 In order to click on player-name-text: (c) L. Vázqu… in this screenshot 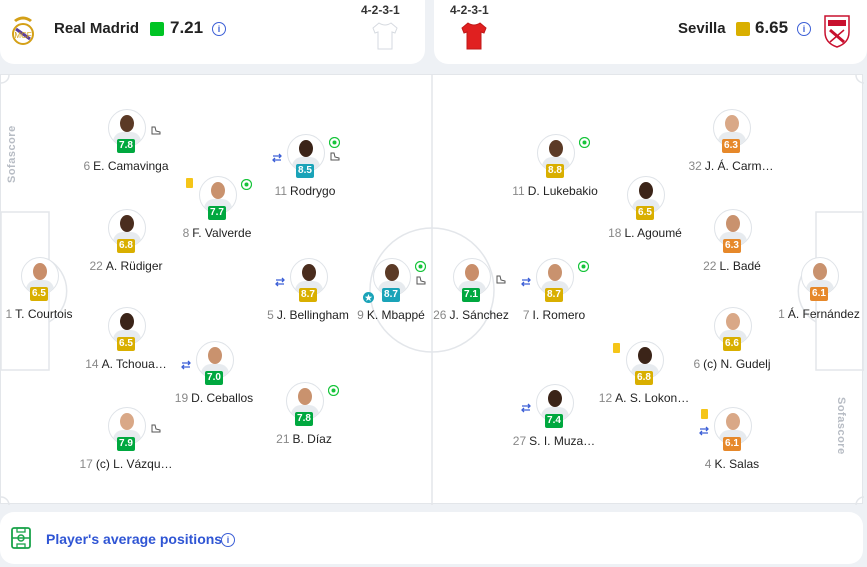, I will do `click(134, 464)`.